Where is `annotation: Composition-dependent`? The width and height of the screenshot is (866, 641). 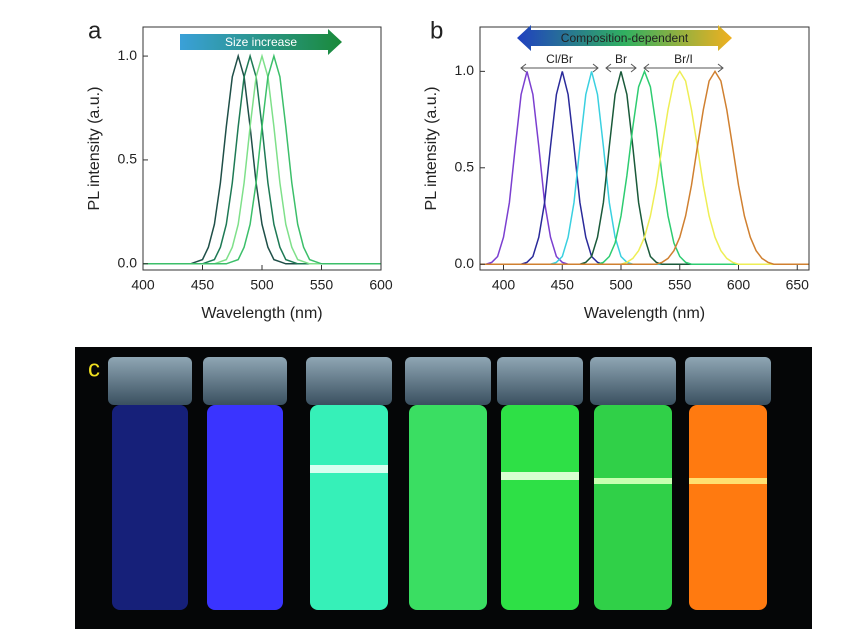 annotation: Composition-dependent is located at coordinates (625, 38).